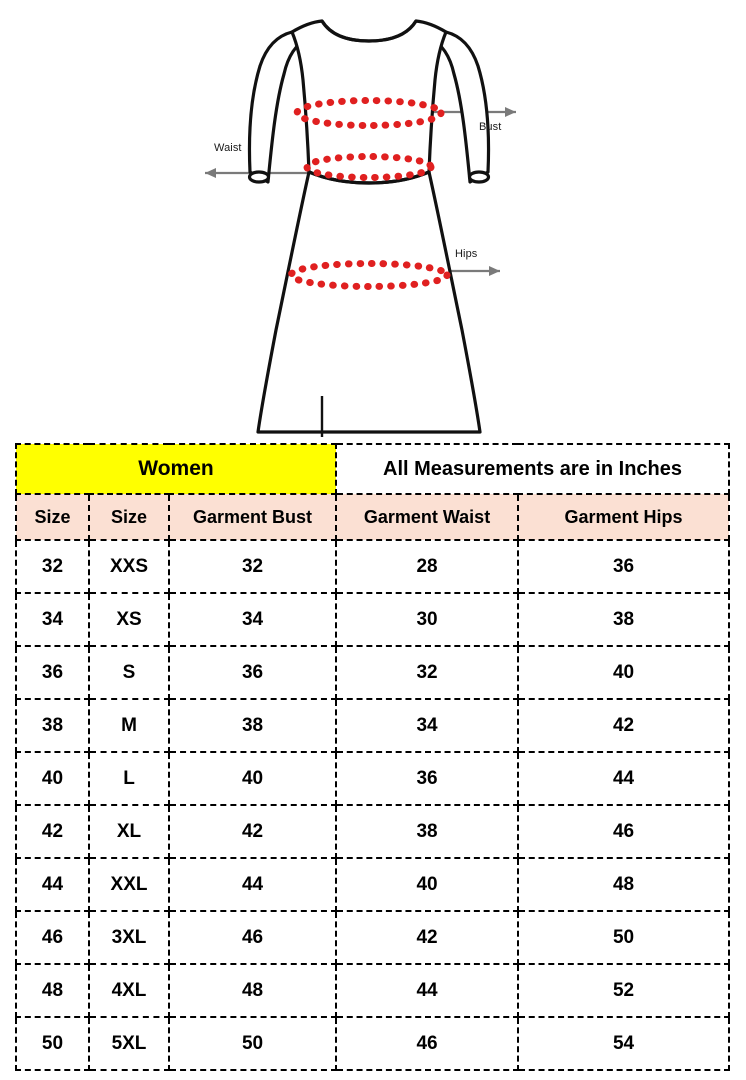  I want to click on bust-label: Bust, so click(490, 127).